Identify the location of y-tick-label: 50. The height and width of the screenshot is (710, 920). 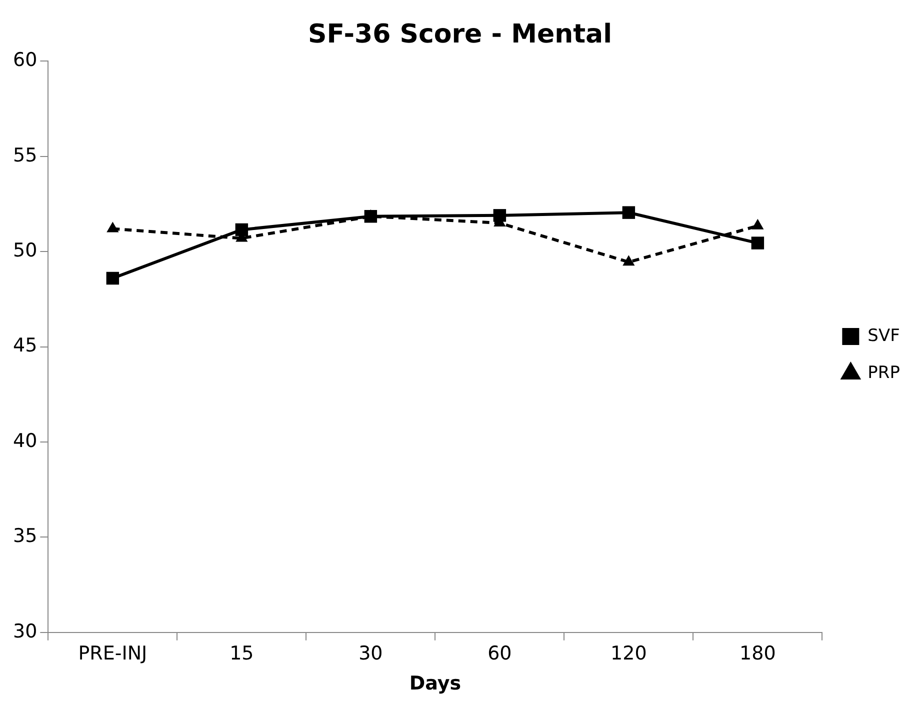
(25, 251).